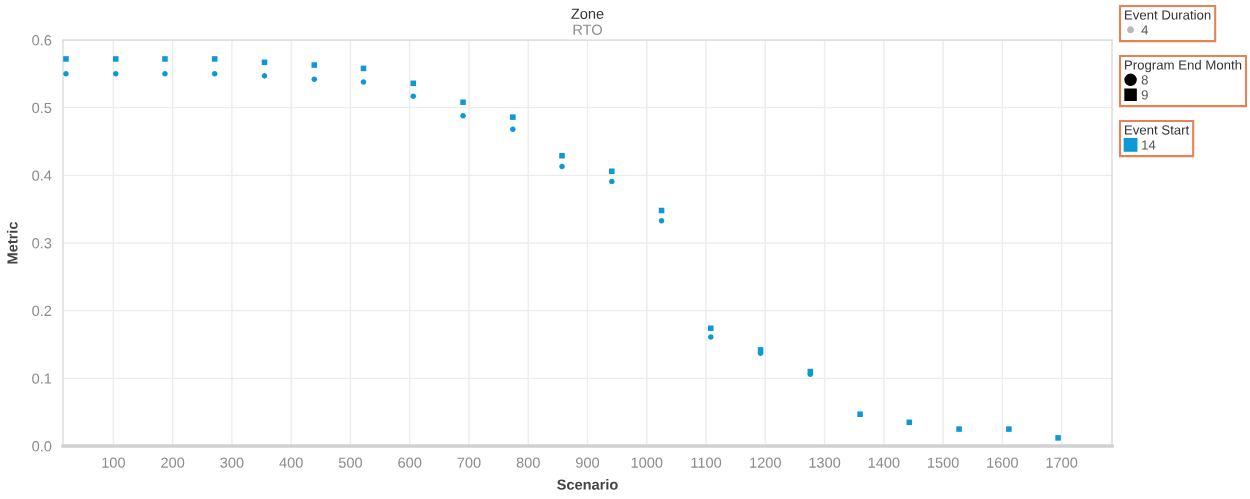 This screenshot has width=1250, height=499. What do you see at coordinates (1144, 95) in the screenshot?
I see `text: 9` at bounding box center [1144, 95].